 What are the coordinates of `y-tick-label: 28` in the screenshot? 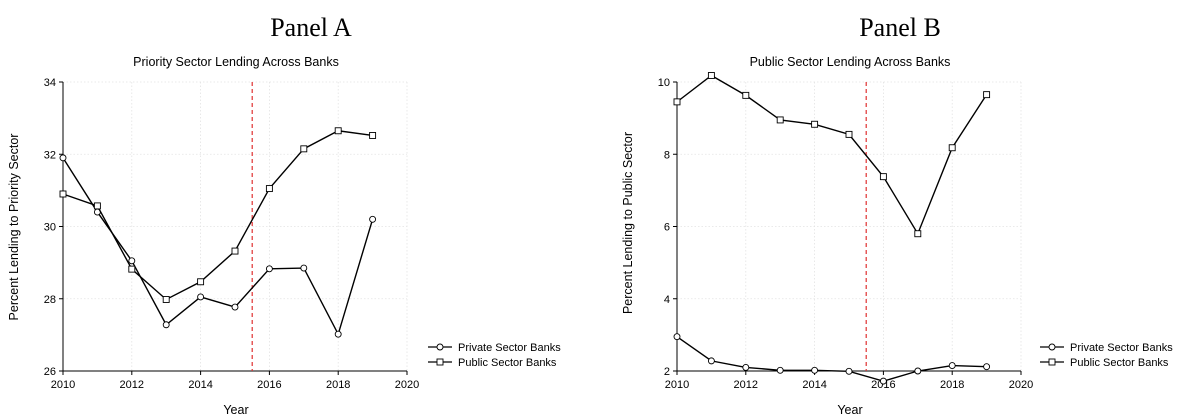 It's located at (50, 300).